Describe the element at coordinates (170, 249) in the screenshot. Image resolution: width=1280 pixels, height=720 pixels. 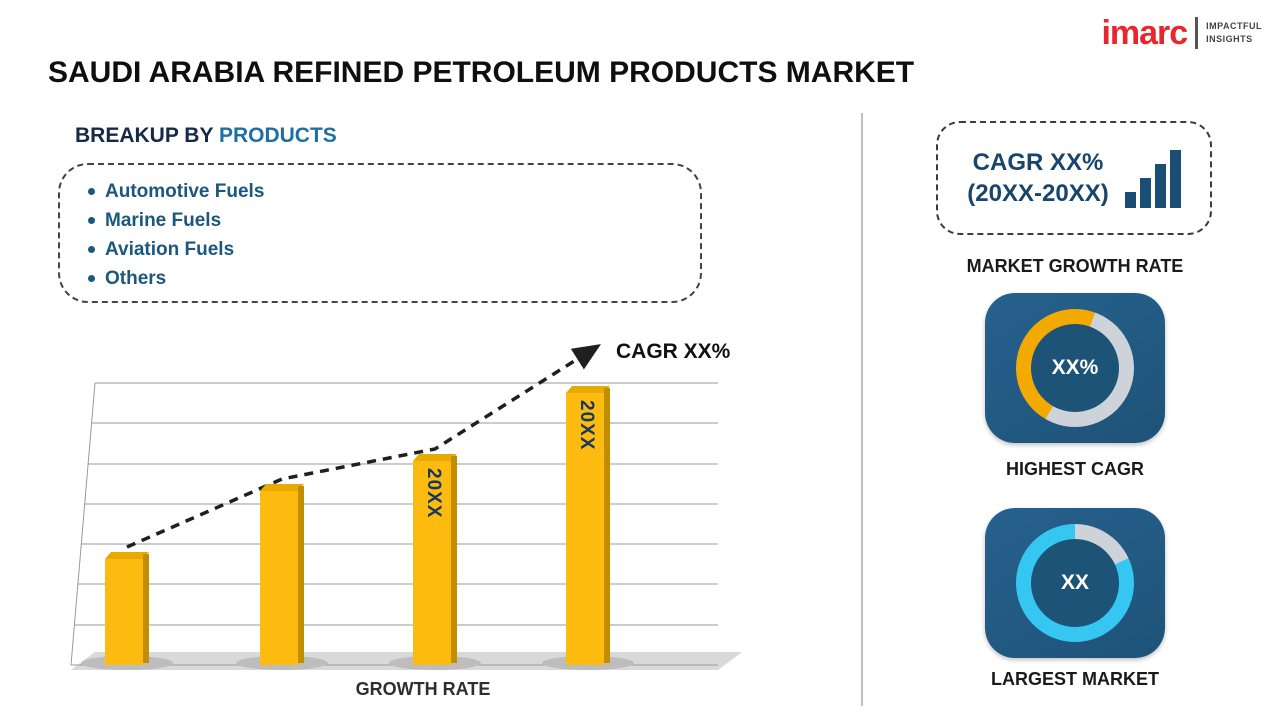
I see `breakup-item-label: Aviation Fuels` at that location.